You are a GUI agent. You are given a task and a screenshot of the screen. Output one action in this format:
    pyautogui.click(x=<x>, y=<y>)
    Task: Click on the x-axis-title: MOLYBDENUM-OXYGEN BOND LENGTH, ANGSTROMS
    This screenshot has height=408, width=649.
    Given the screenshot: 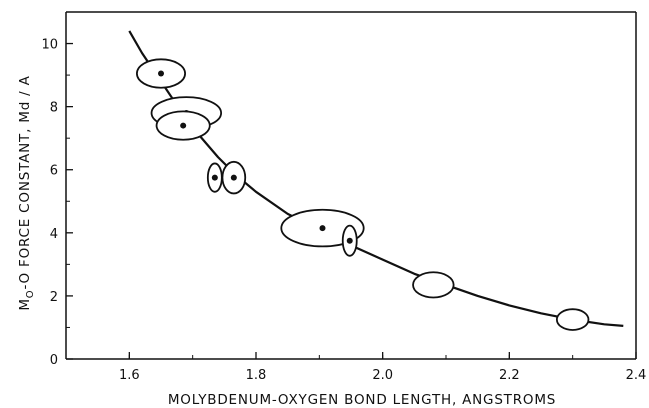 What is the action you would take?
    pyautogui.click(x=362, y=400)
    